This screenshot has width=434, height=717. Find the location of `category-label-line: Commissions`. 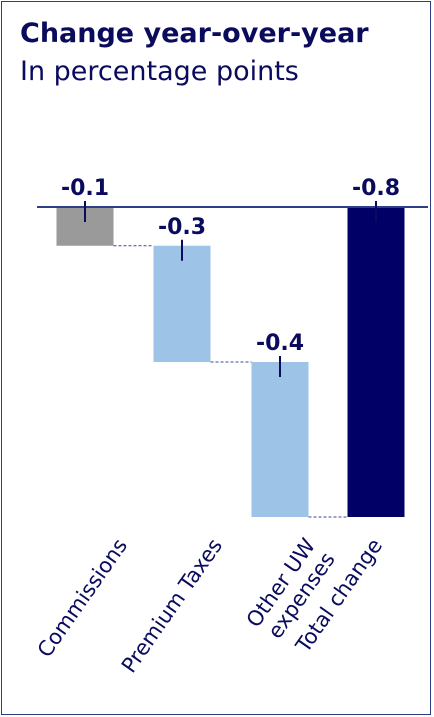

category-label-line: Commissions is located at coordinates (82, 598).